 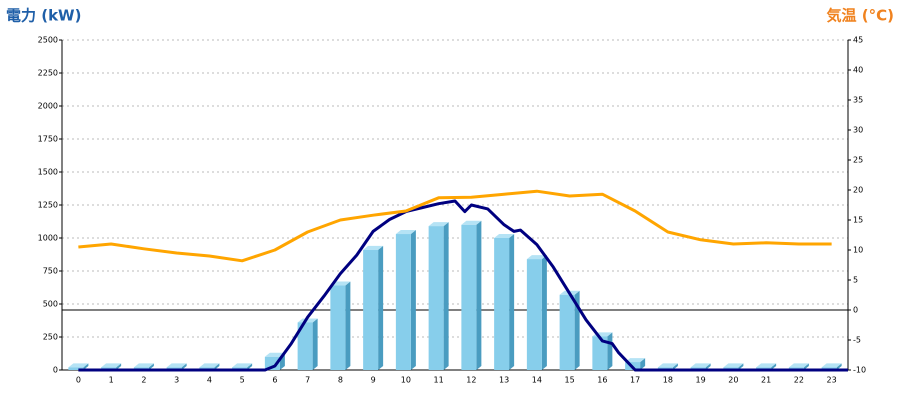 What do you see at coordinates (209, 380) in the screenshot?
I see `x-tick-label: 4` at bounding box center [209, 380].